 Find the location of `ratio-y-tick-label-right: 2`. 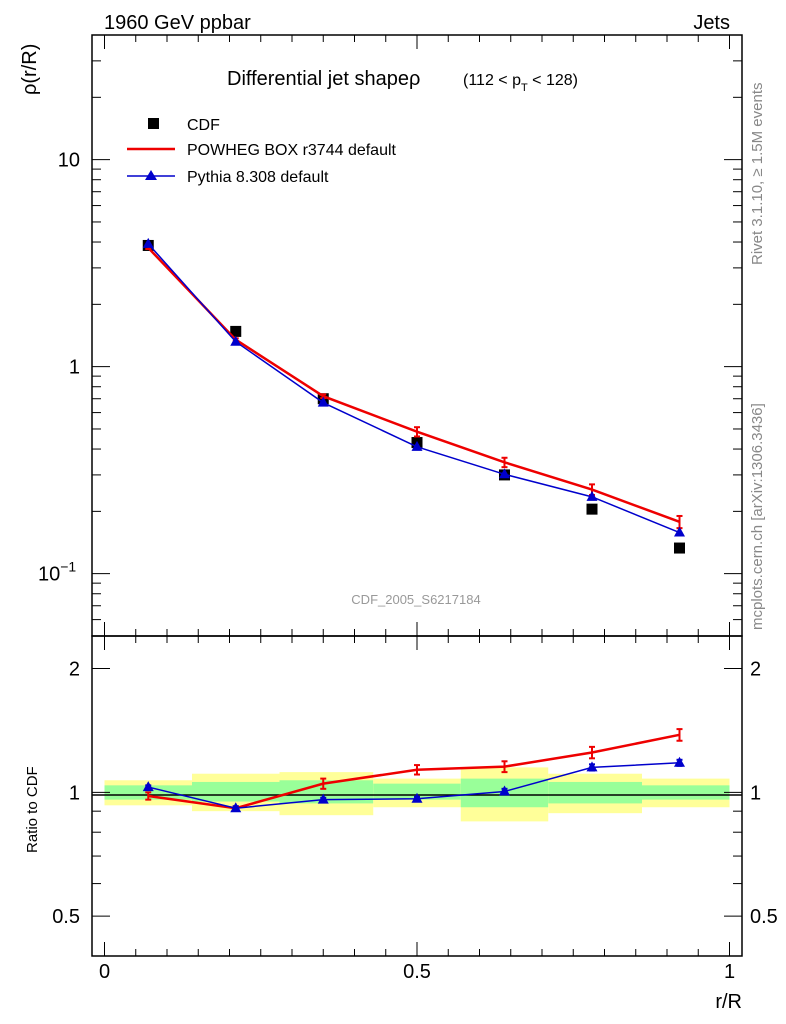

ratio-y-tick-label-right: 2 is located at coordinates (755, 670).